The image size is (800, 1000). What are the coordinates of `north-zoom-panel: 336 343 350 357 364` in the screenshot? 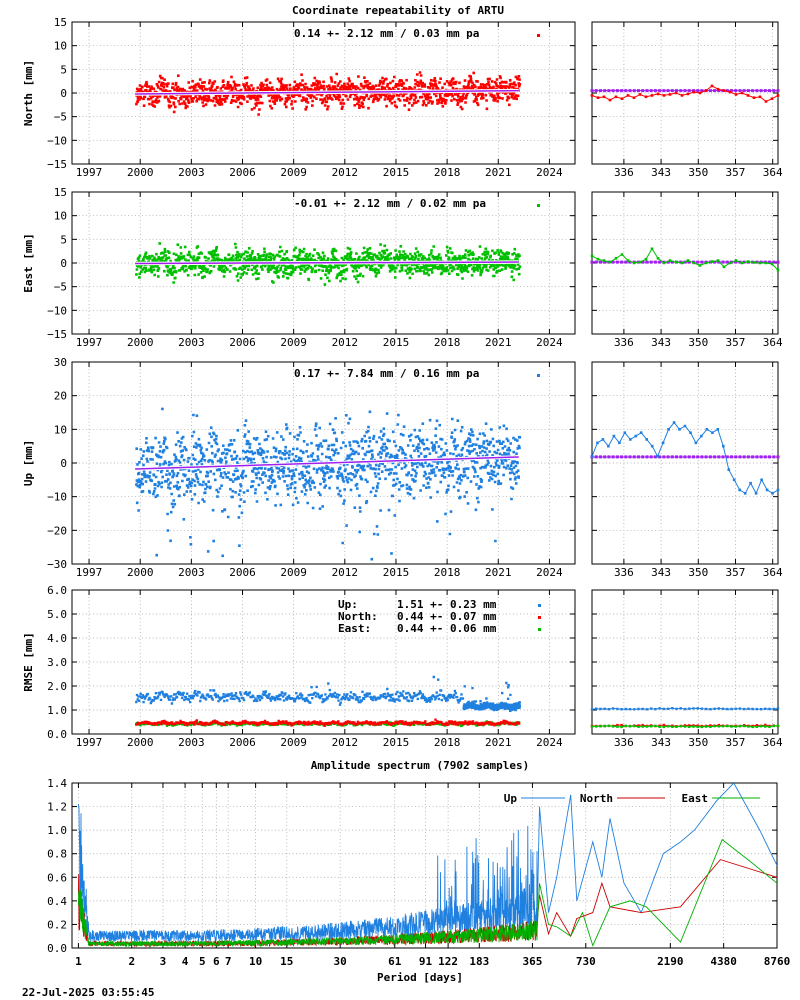 It's located at (686, 100).